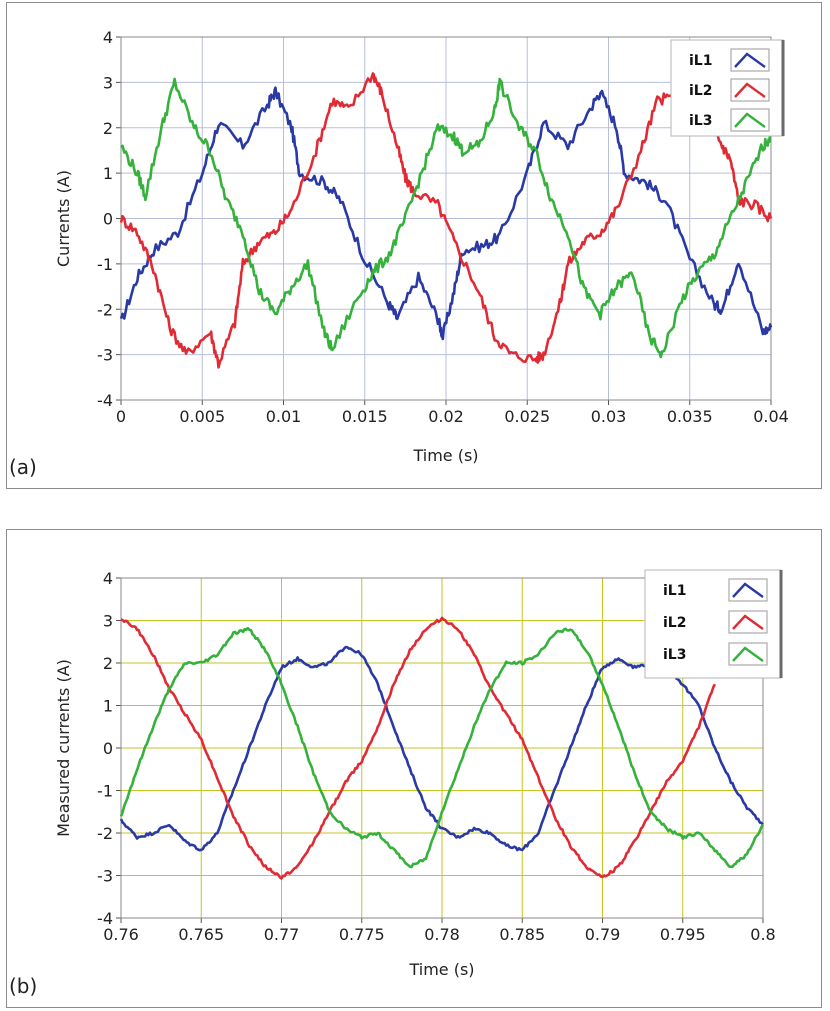 The image size is (830, 1011). What do you see at coordinates (63, 748) in the screenshot?
I see `y-axis-title: Measured currents (A)` at bounding box center [63, 748].